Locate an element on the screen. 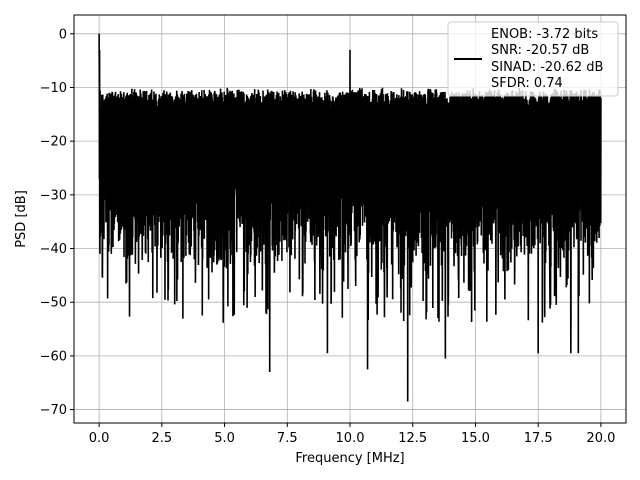 This screenshot has height=480, width=640. y-tick-label: −70 is located at coordinates (53, 410).